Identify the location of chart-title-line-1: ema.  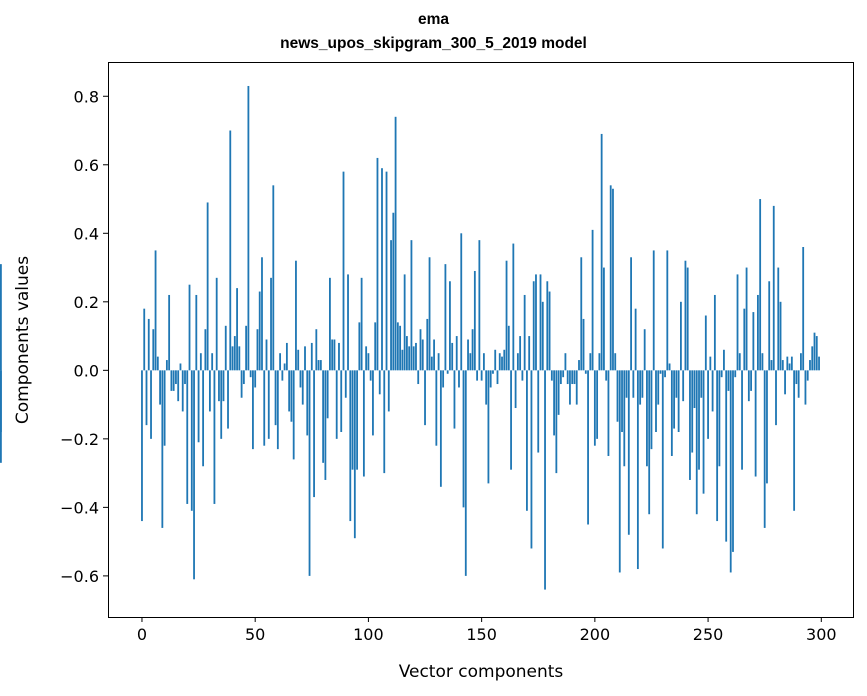
(433, 19).